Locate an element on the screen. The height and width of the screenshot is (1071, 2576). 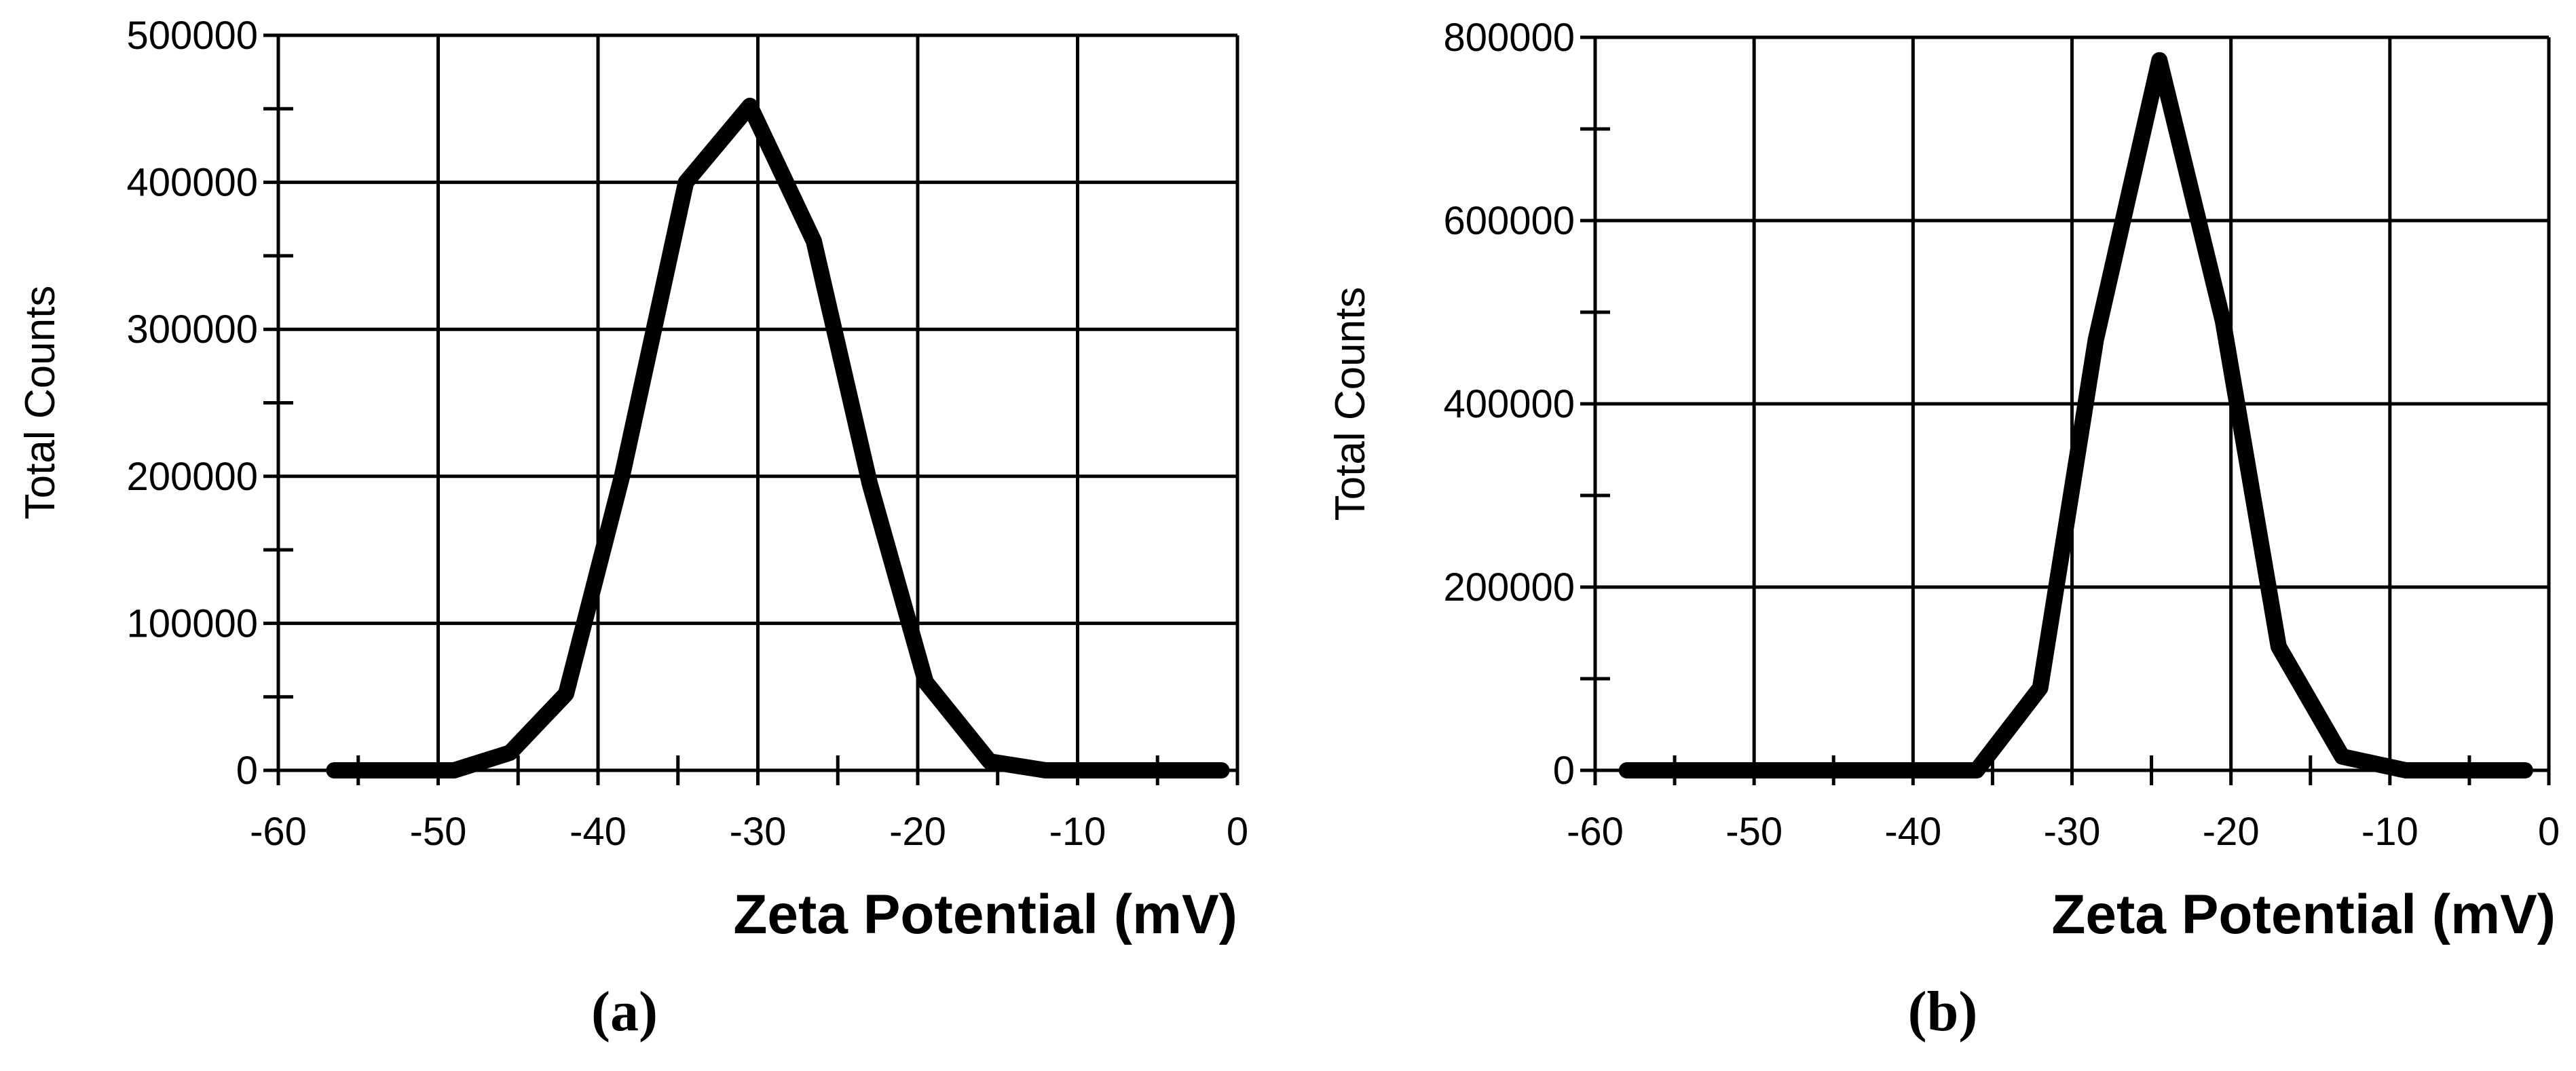
y-tick-label: 100000 is located at coordinates (192, 623).